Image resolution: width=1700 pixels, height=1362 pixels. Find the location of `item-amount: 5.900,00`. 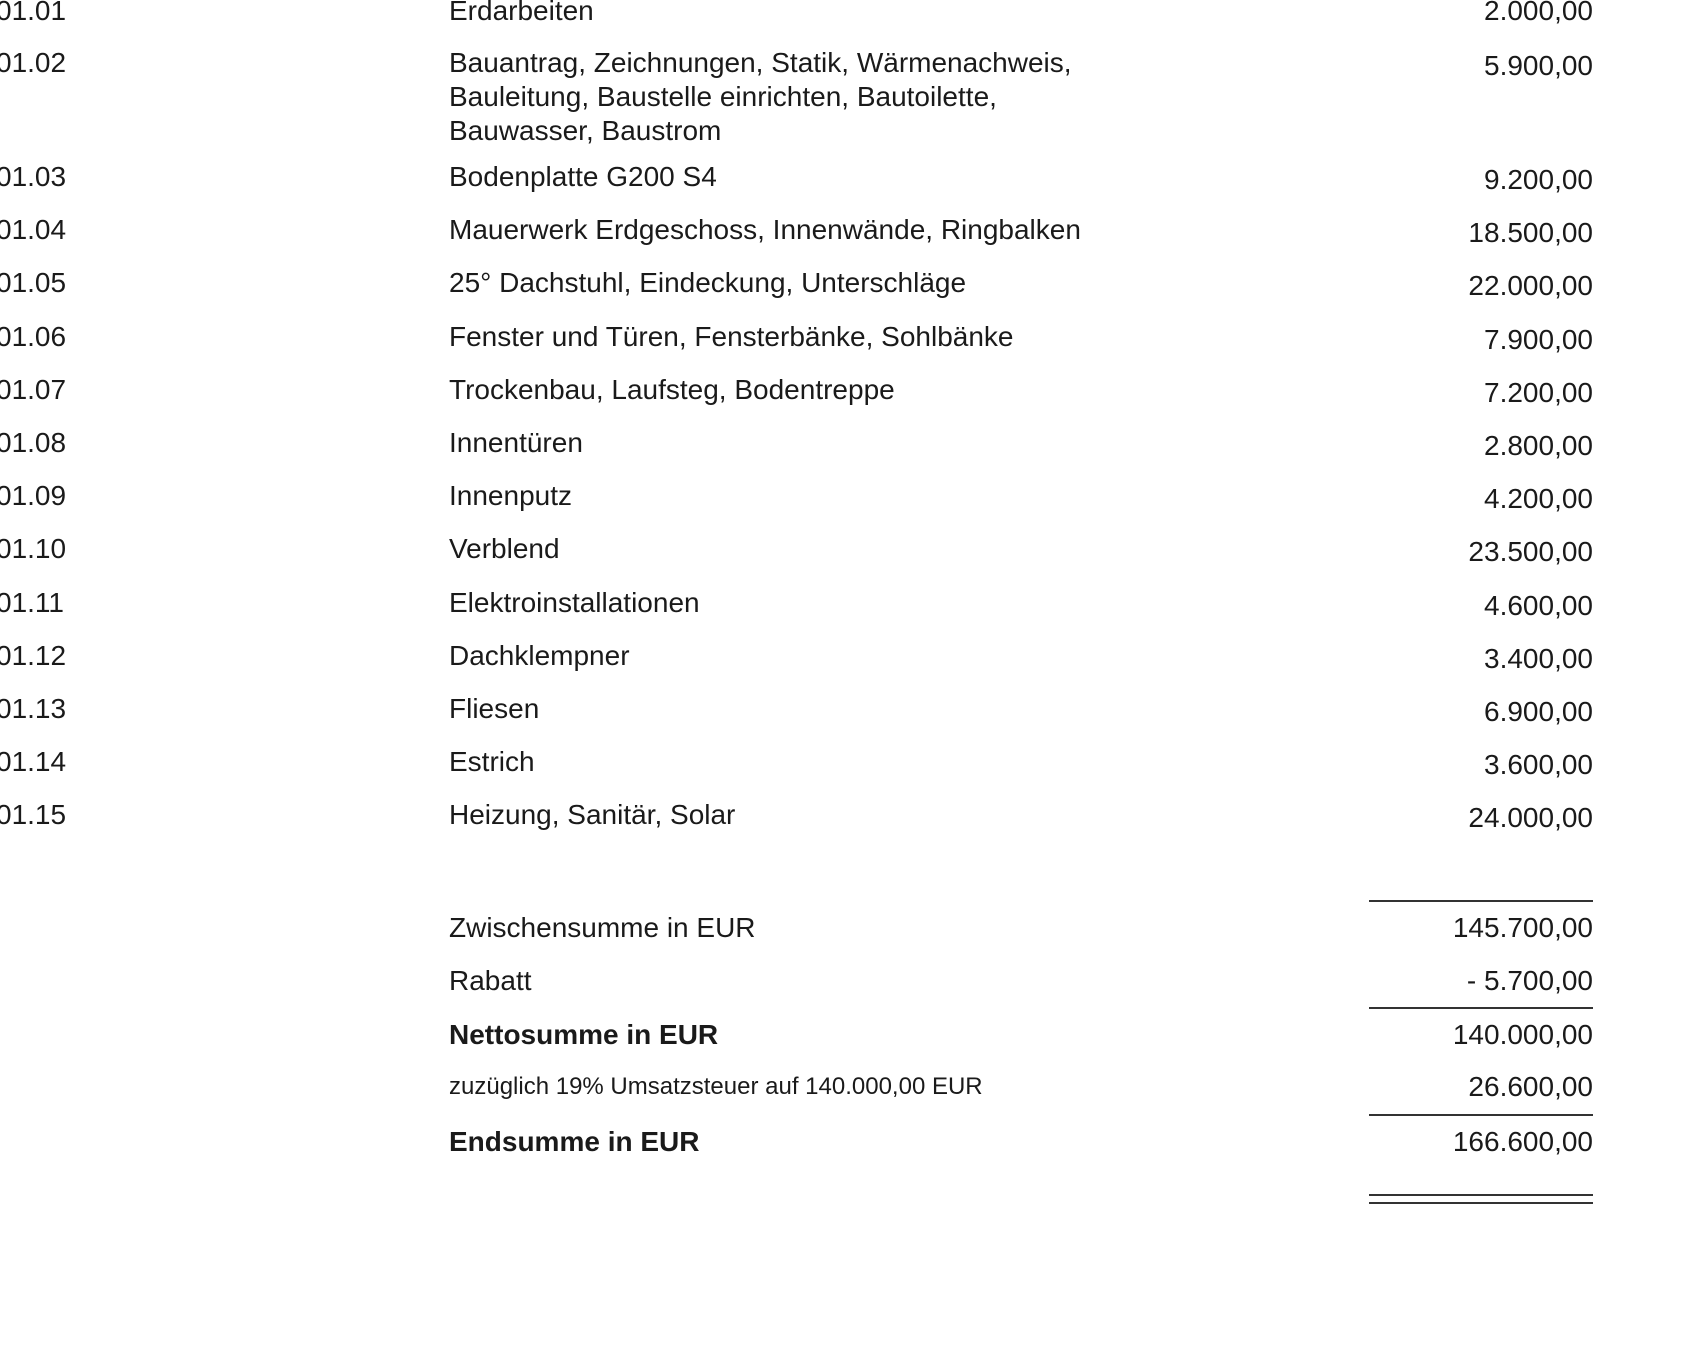

item-amount: 5.900,00 is located at coordinates (1538, 65).